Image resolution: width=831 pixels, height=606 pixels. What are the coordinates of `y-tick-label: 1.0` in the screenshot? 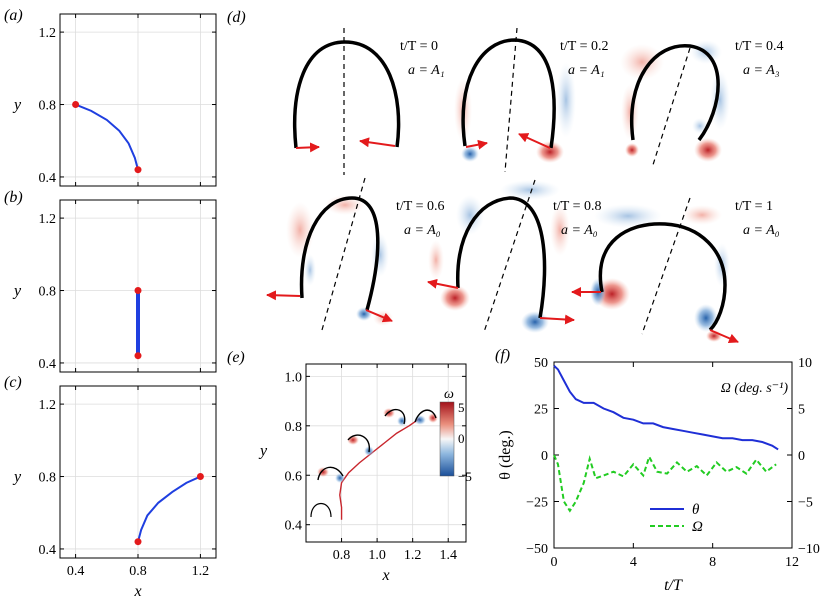 It's located at (294, 377).